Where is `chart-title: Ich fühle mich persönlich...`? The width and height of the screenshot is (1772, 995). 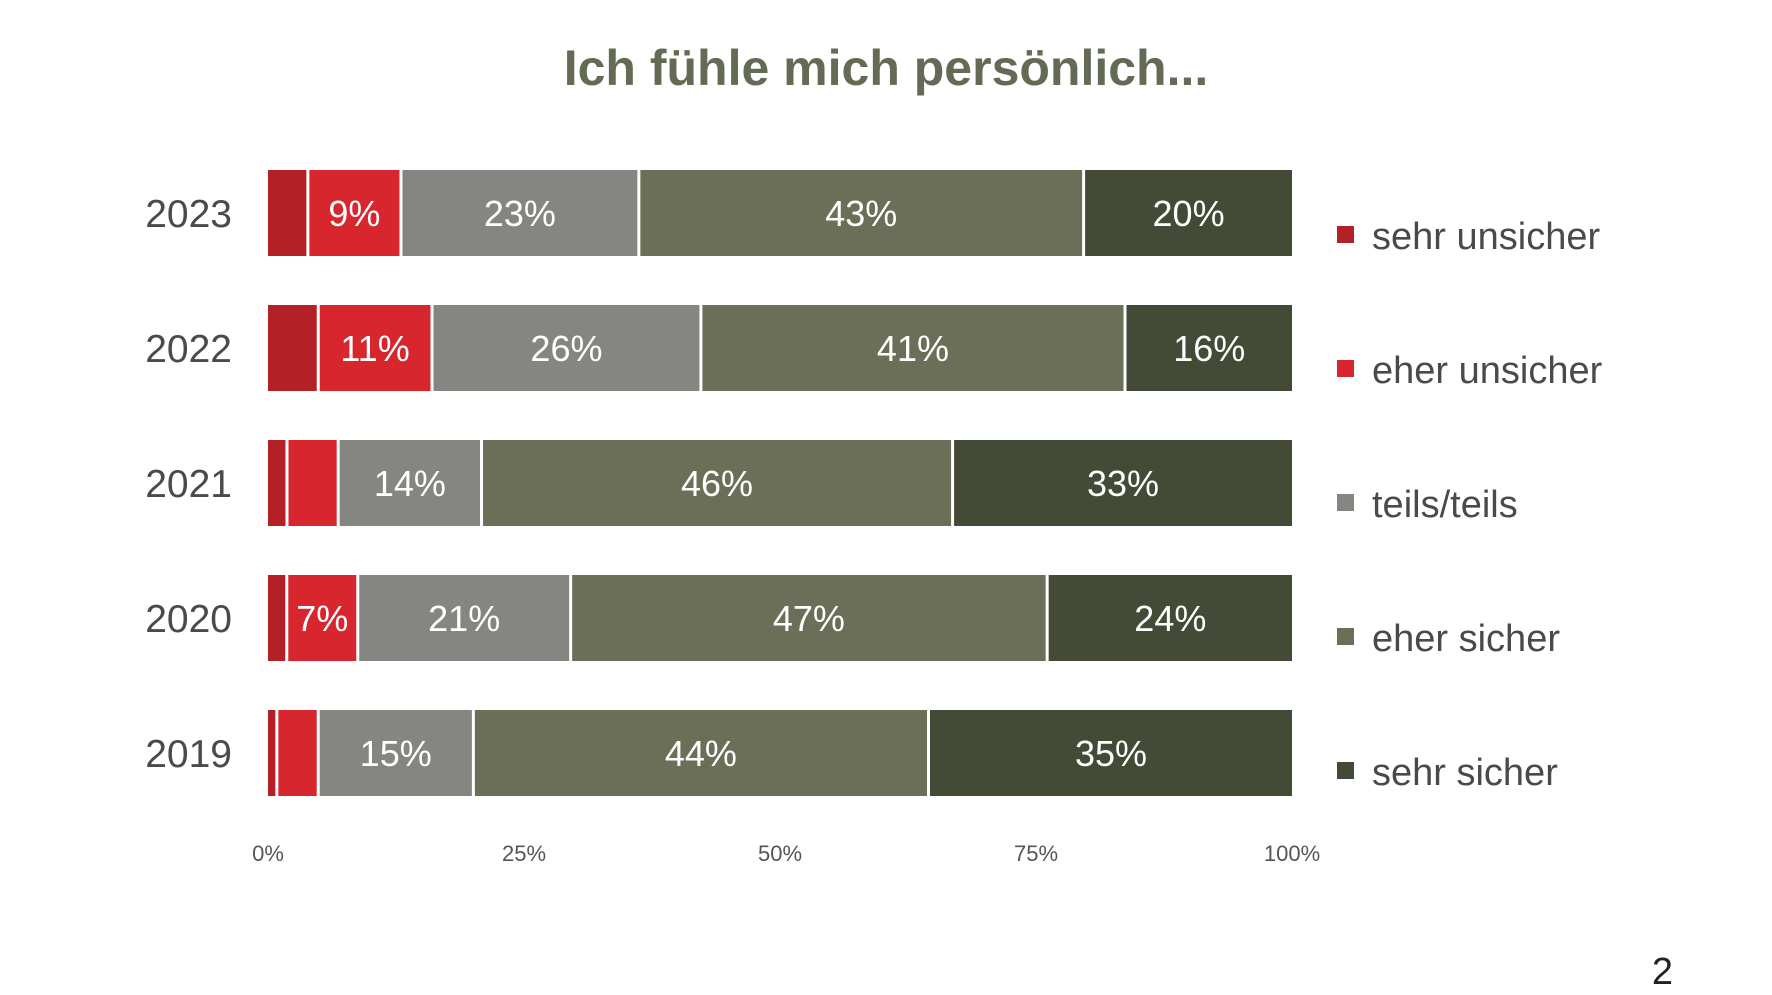
chart-title: Ich fühle mich persönlich... is located at coordinates (886, 68).